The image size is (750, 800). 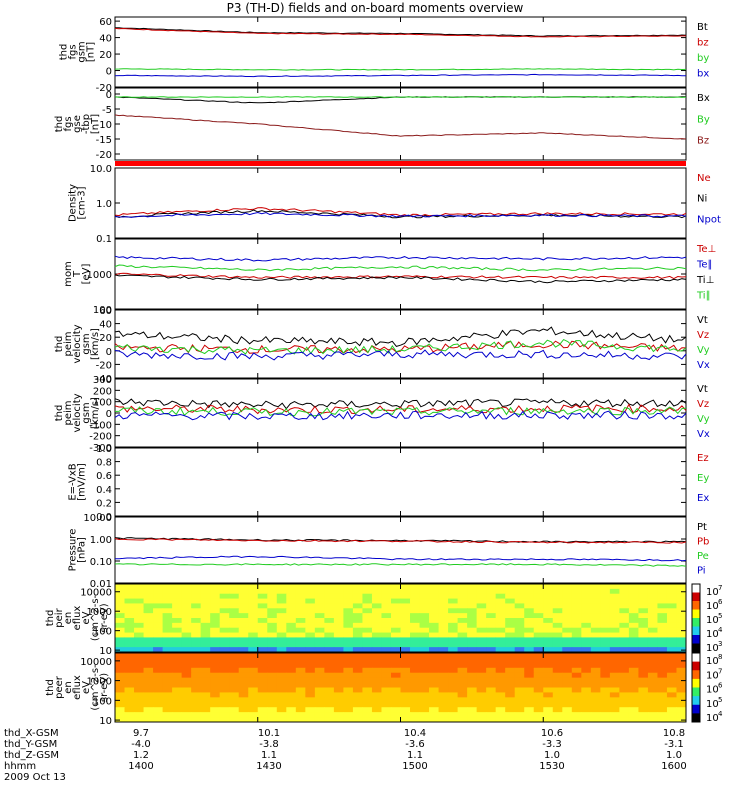 I want to click on panel-frame-pressure, so click(x=400, y=550).